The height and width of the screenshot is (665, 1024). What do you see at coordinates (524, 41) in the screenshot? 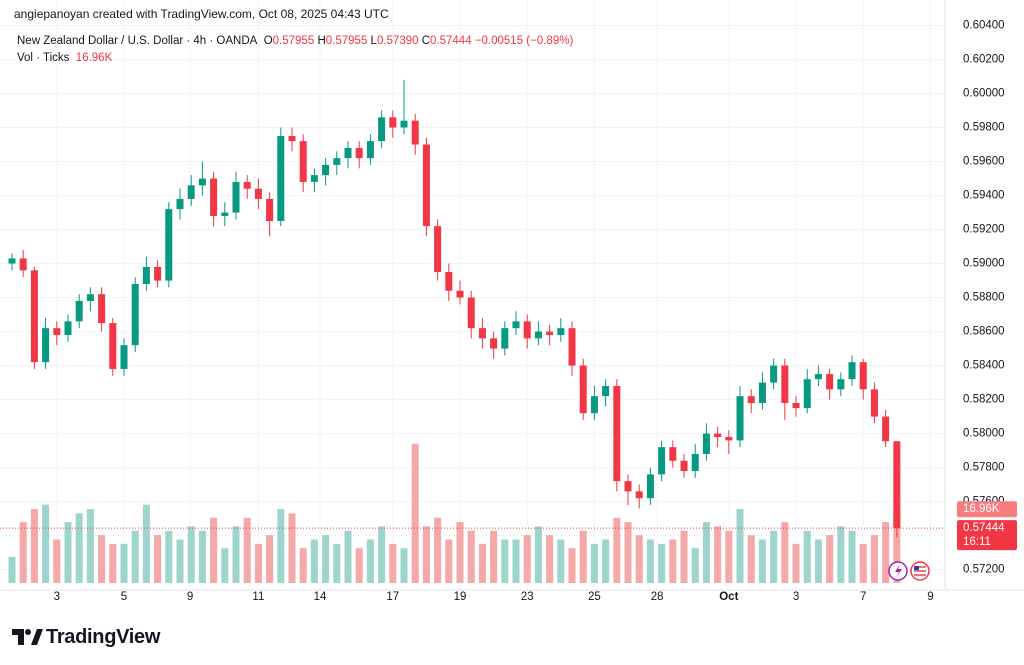
I see `change: −0.00515 (−0.89%)` at bounding box center [524, 41].